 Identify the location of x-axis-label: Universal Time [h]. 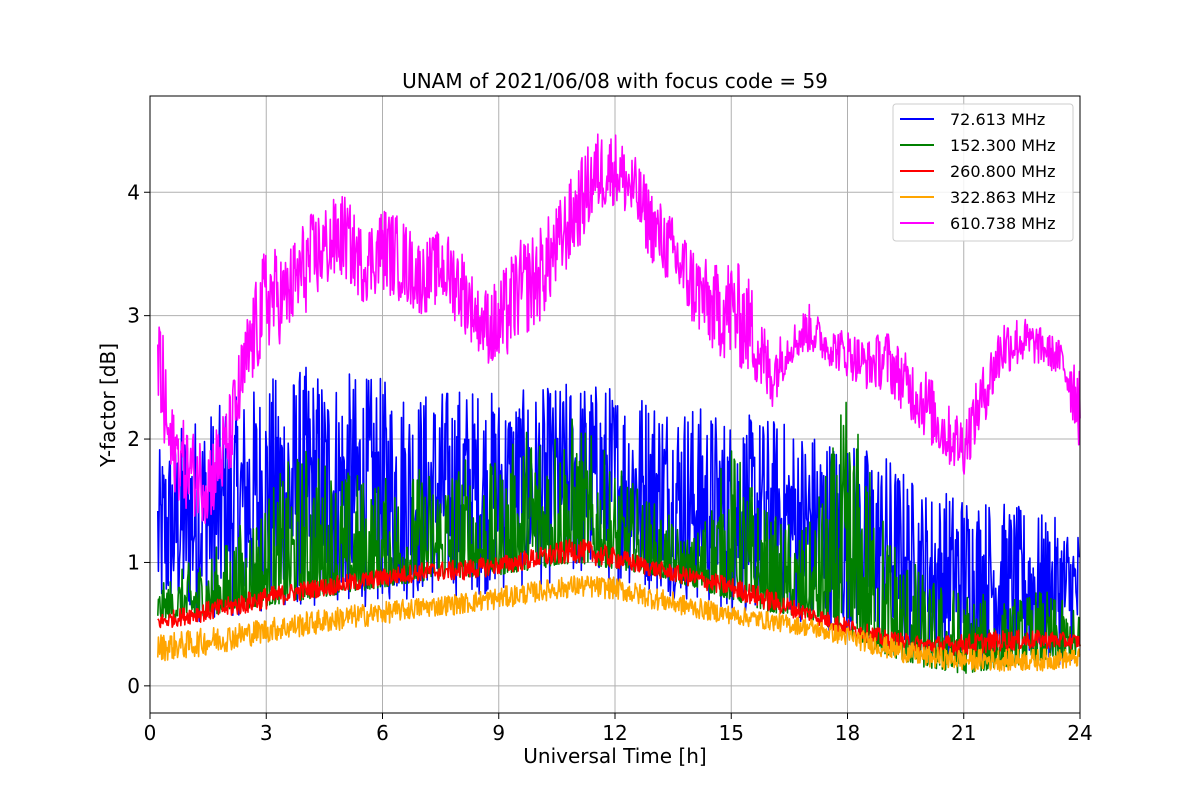
(614, 756).